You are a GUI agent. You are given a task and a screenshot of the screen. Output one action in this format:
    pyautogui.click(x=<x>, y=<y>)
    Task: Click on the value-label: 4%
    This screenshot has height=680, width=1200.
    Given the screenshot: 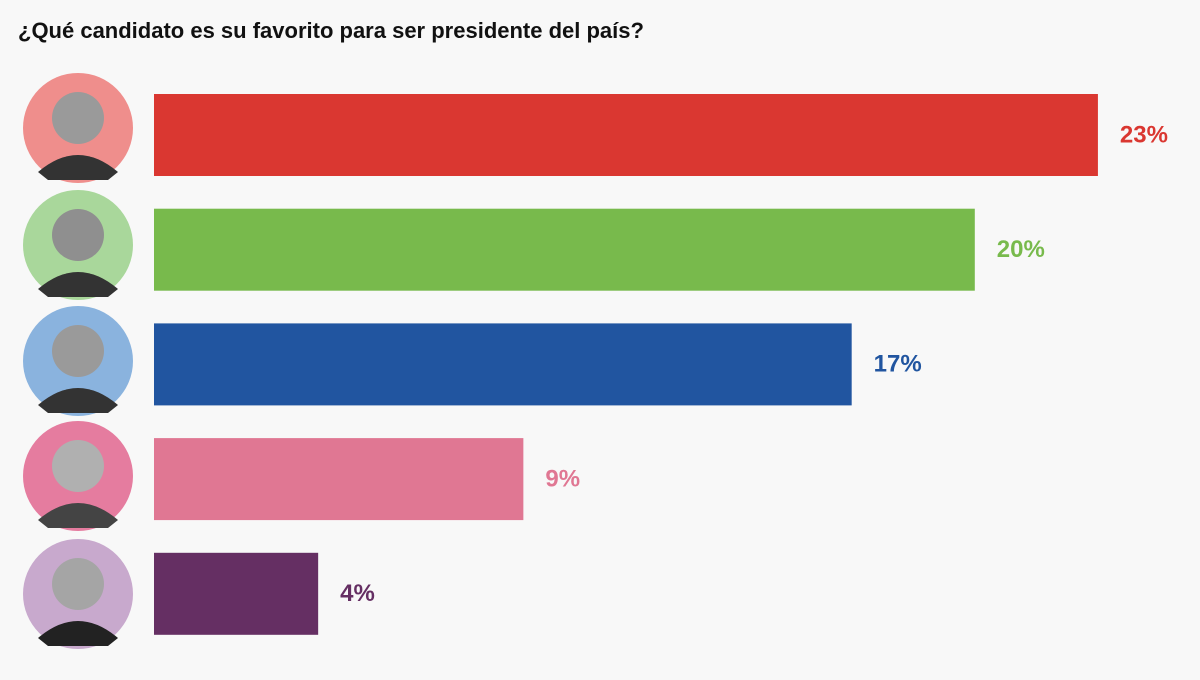 What is the action you would take?
    pyautogui.click(x=357, y=593)
    